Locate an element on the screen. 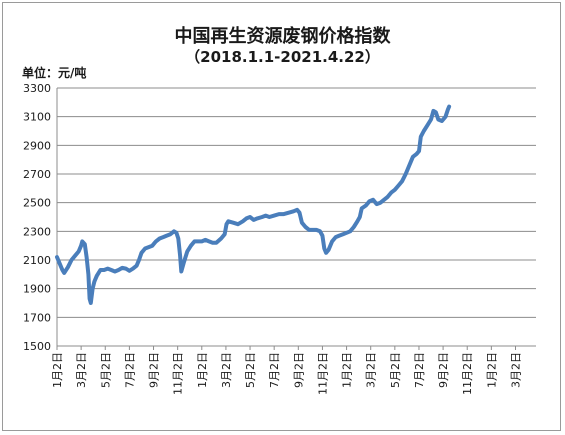 This screenshot has width=565, height=435. y-tick-label: 2100 is located at coordinates (37, 260).